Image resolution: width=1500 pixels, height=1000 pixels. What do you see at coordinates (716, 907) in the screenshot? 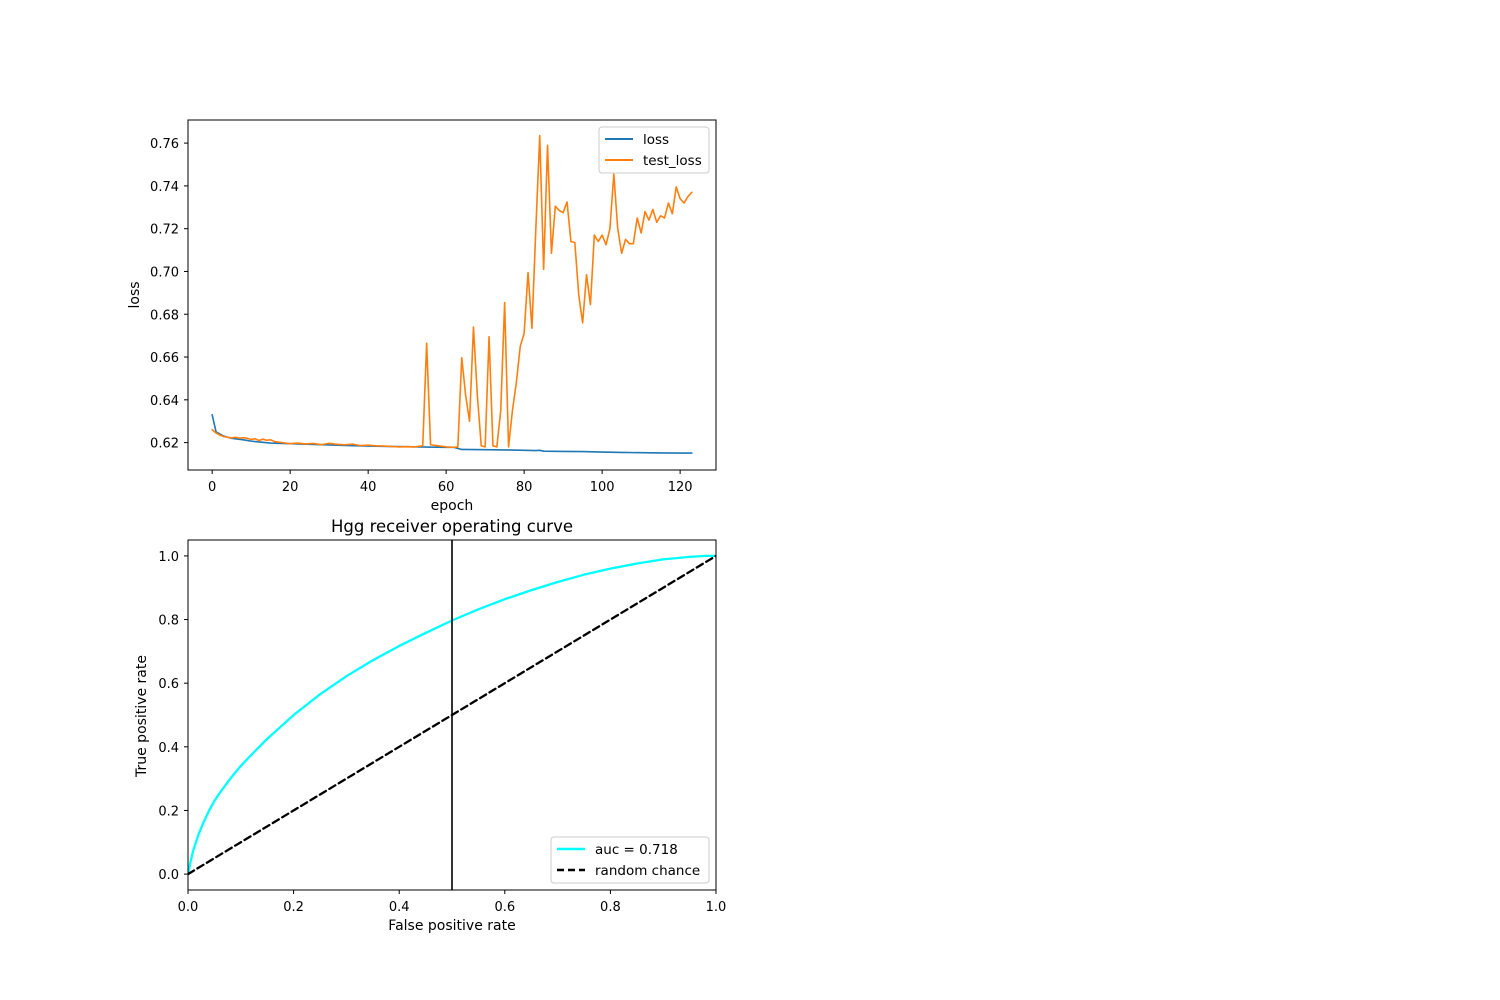
I see `roc-chart-x-tick-label: 1.0` at bounding box center [716, 907].